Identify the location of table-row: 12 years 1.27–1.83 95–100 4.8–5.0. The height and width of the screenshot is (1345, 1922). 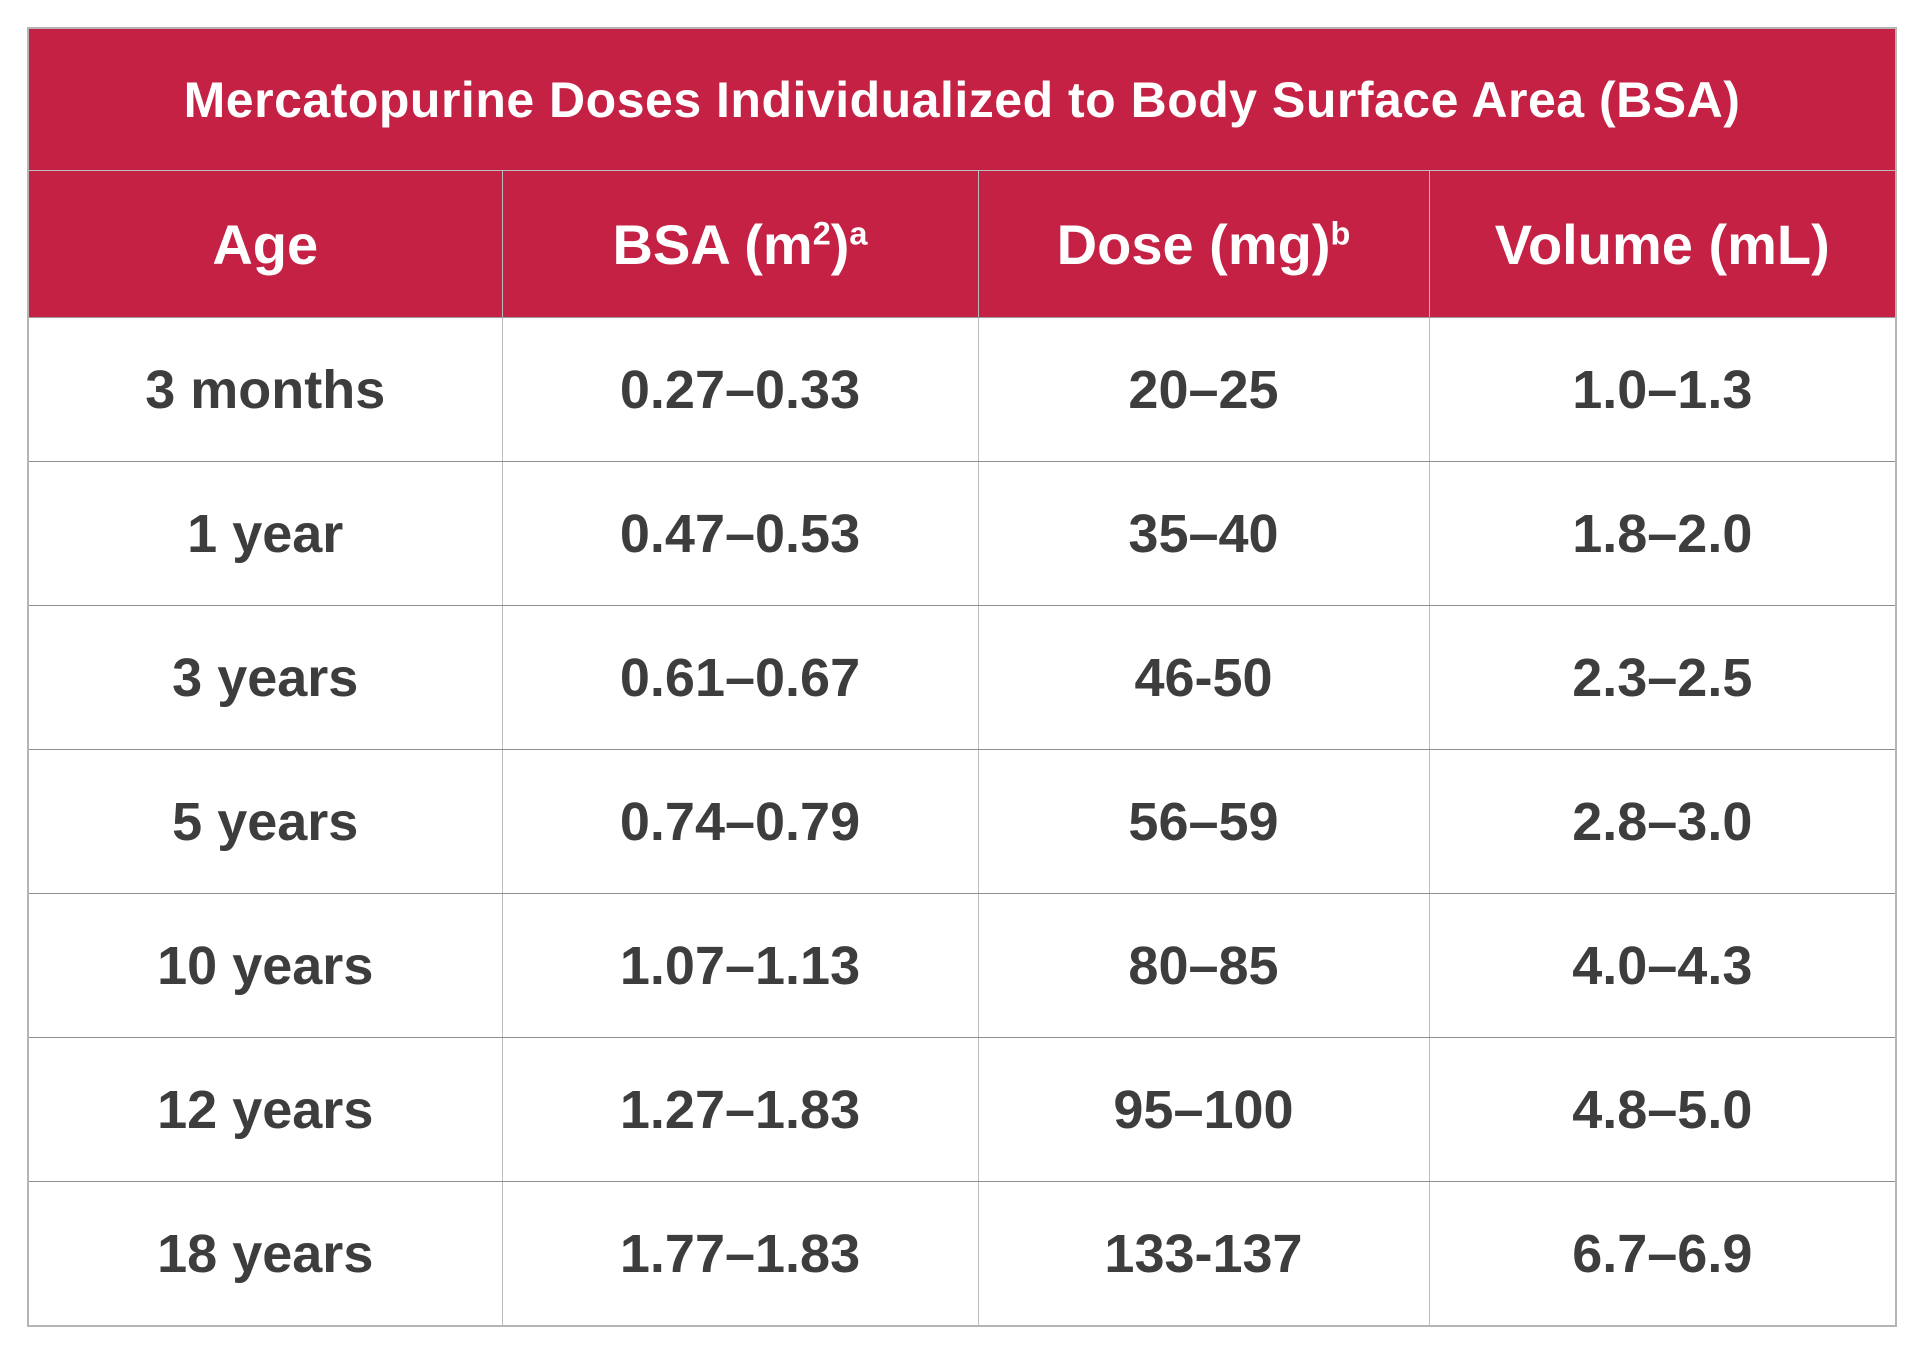
(962, 1109).